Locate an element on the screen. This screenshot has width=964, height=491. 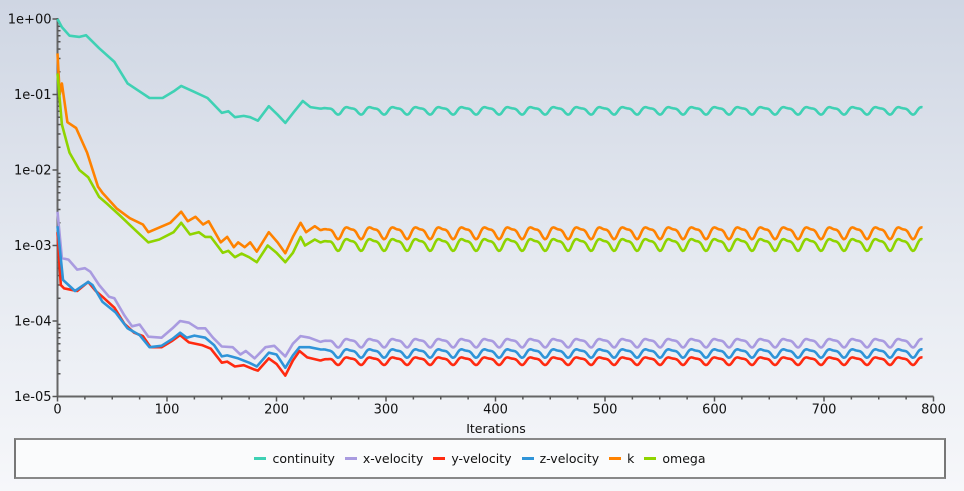
legend-item-x-velocity: x-velocity is located at coordinates (384, 458).